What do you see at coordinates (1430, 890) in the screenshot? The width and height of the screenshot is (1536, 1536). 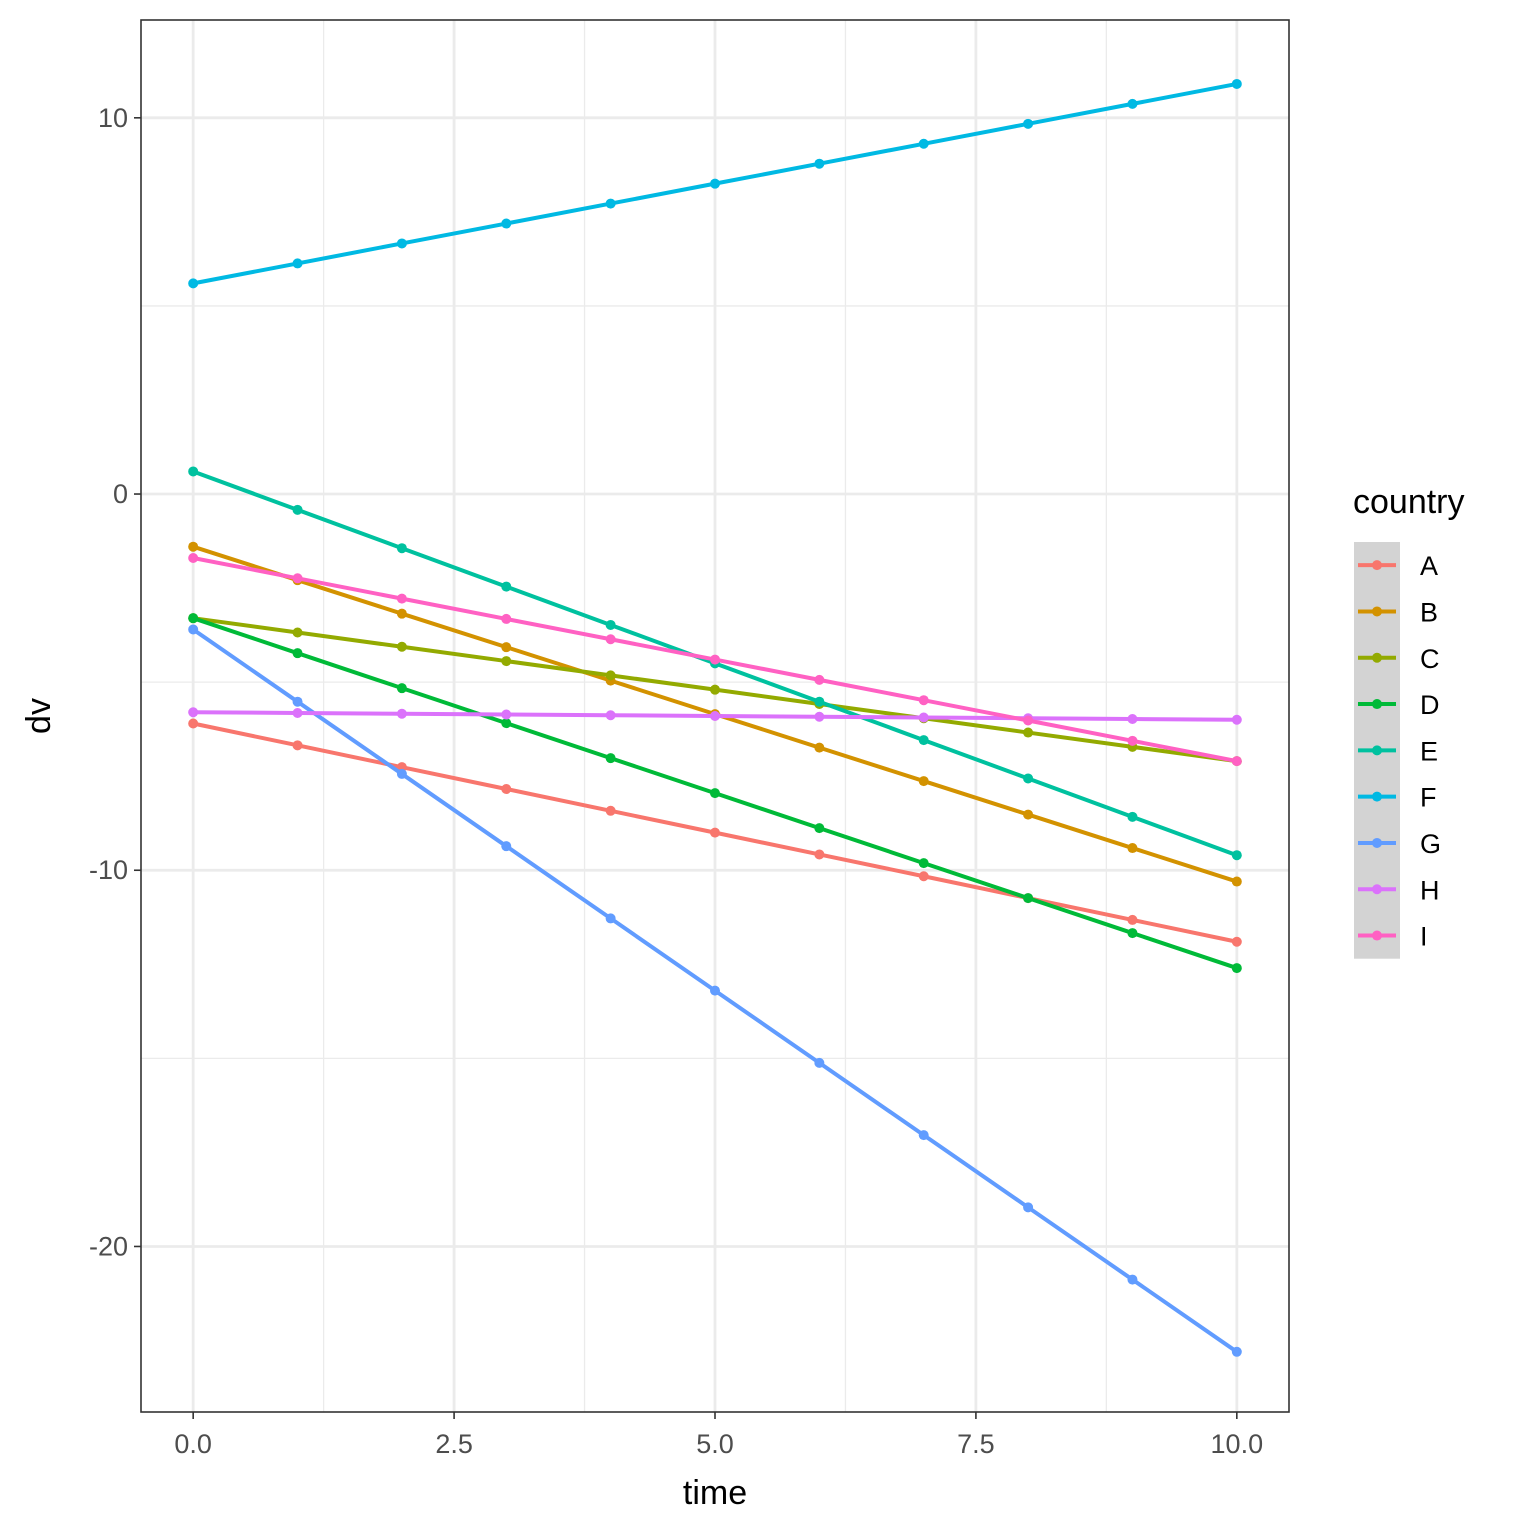 I see `legend-label: H` at bounding box center [1430, 890].